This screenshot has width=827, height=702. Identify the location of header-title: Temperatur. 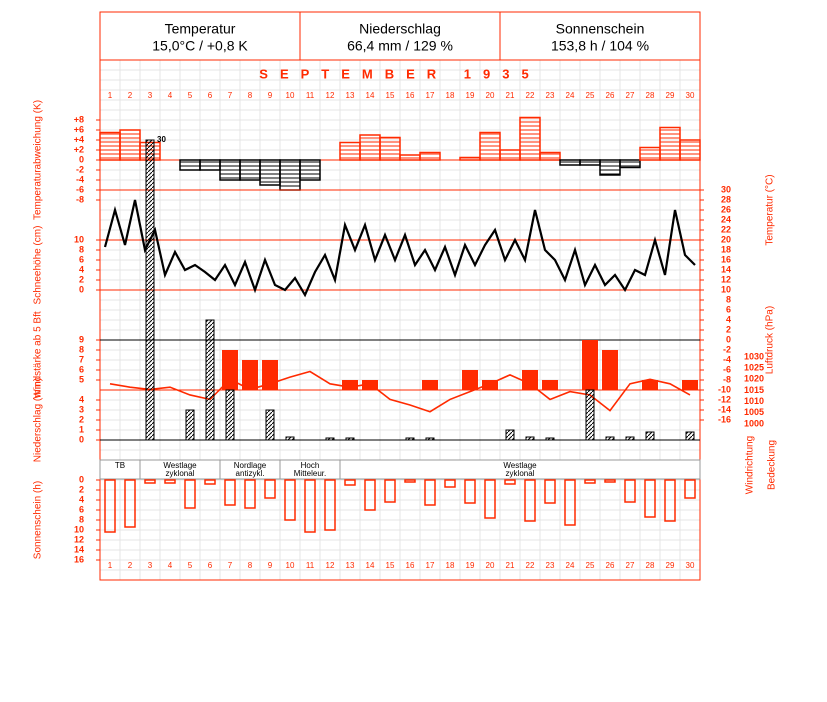
(200, 29).